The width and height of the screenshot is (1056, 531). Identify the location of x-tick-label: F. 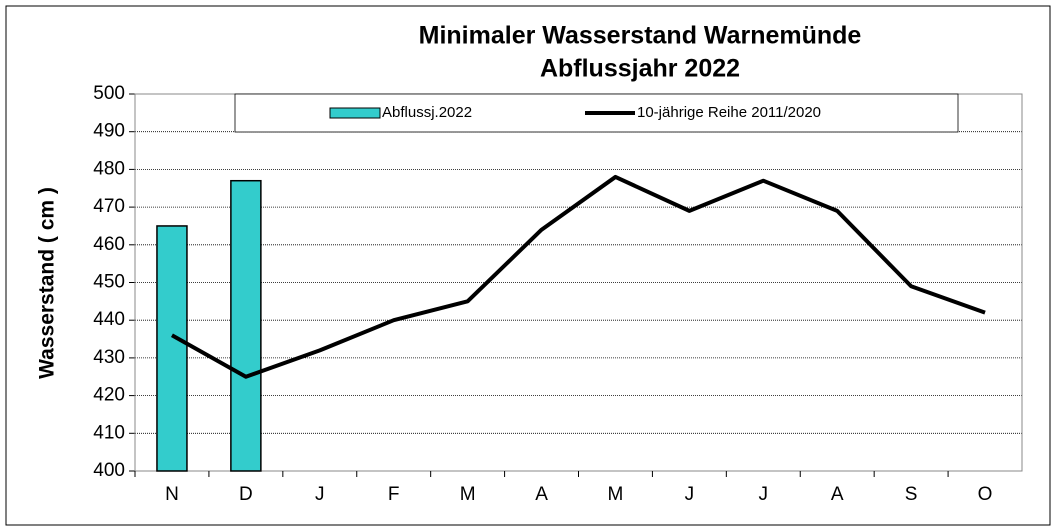
(394, 494).